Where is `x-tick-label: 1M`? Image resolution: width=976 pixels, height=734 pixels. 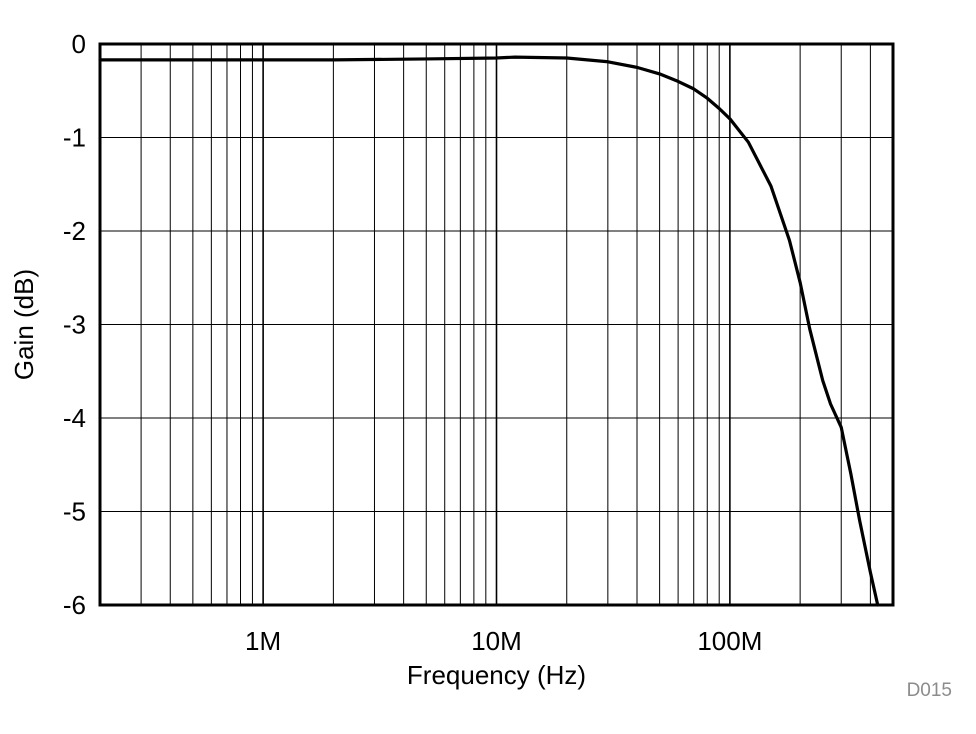 x-tick-label: 1M is located at coordinates (263, 641).